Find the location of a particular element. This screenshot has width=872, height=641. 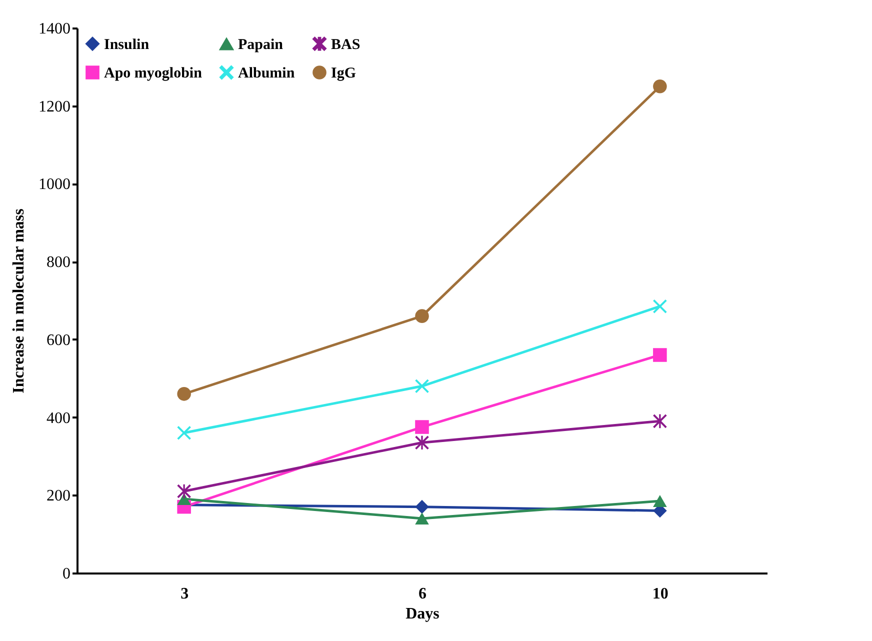

y-axis-title: Increase in molecular mass is located at coordinates (19, 301).